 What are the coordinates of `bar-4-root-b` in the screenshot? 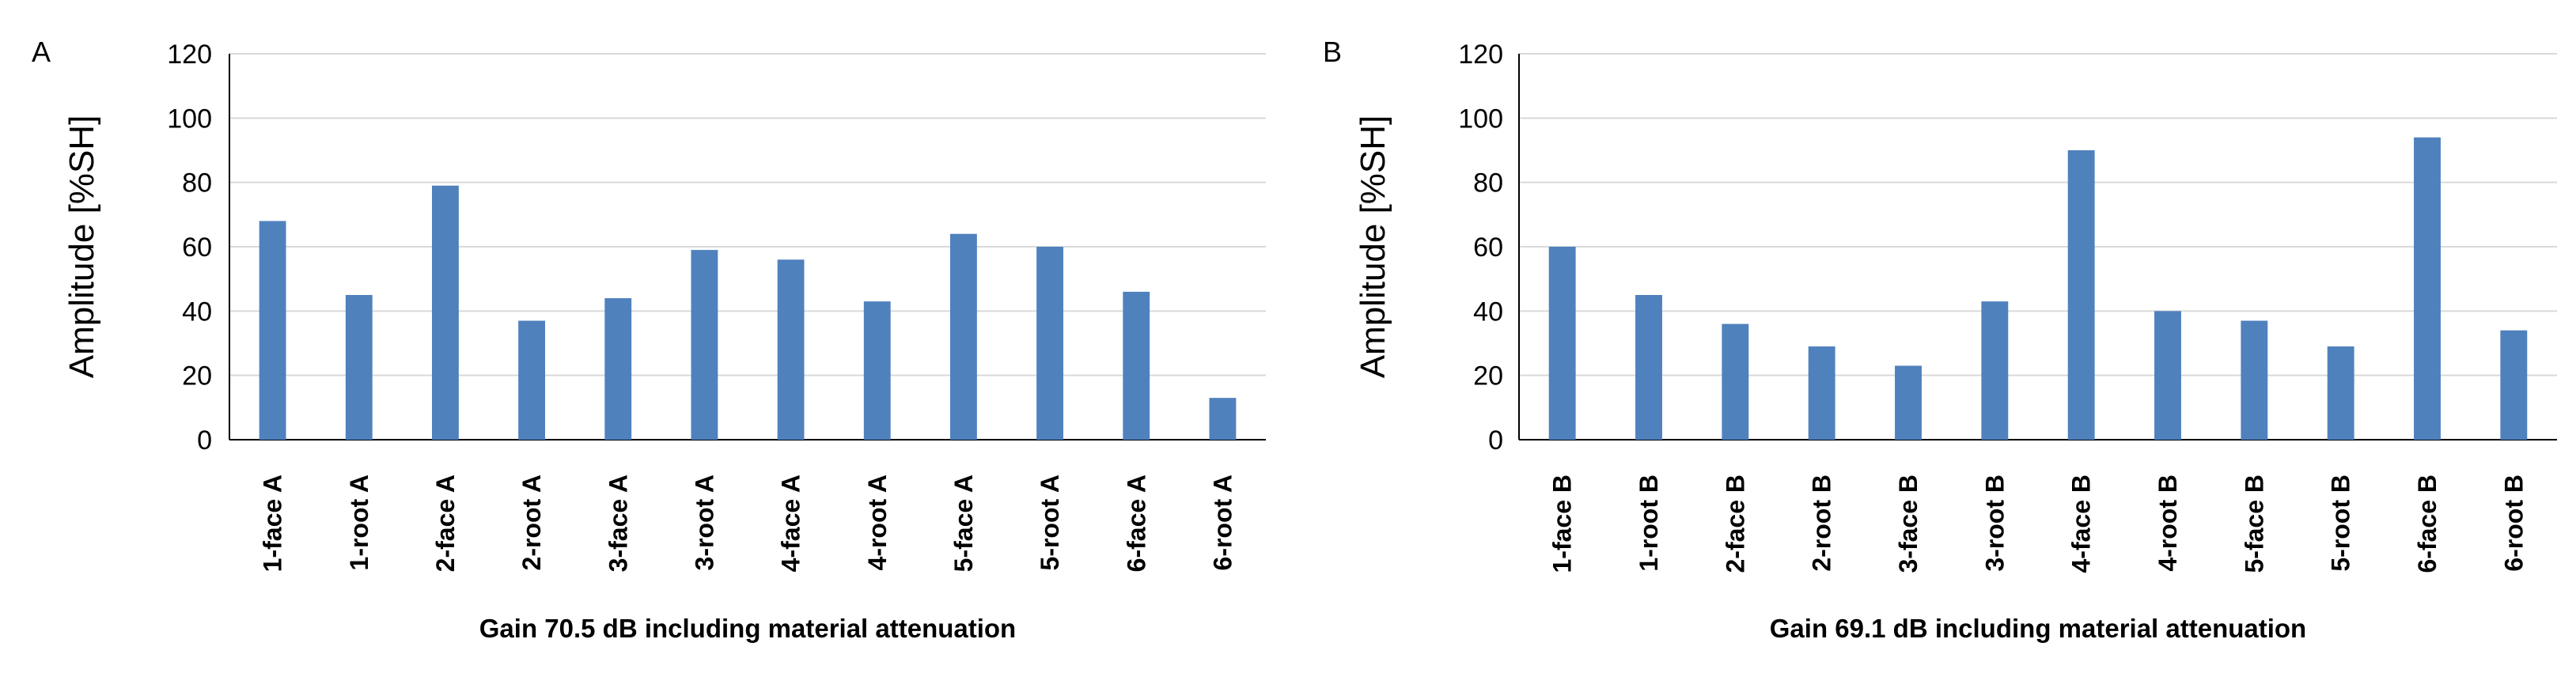 It's located at (2167, 375).